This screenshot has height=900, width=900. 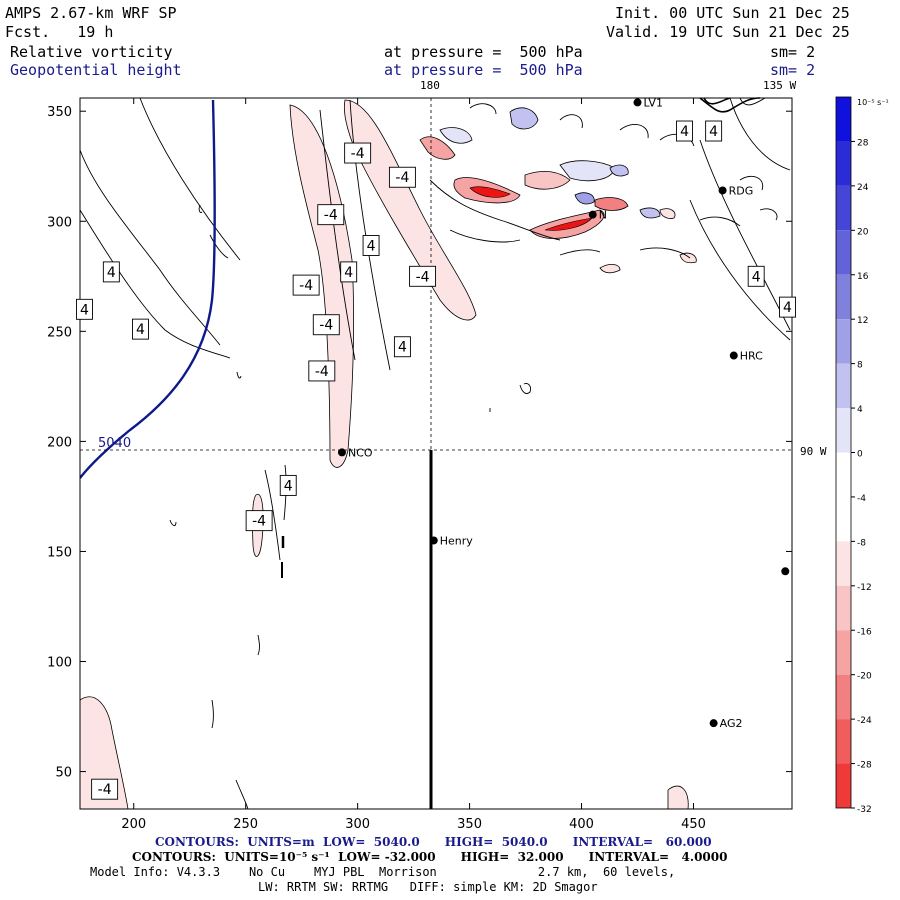 What do you see at coordinates (693, 824) in the screenshot?
I see `x-tick-label: 450` at bounding box center [693, 824].